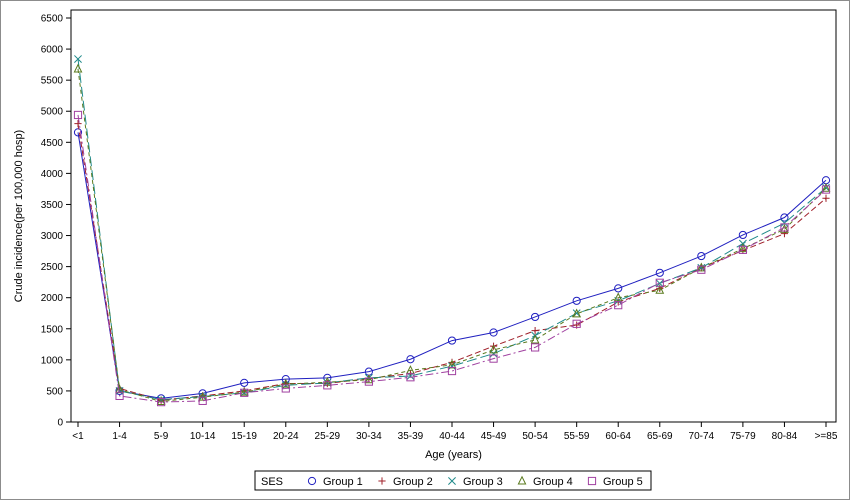 The height and width of the screenshot is (500, 850). Describe the element at coordinates (78, 436) in the screenshot. I see `x-tick-label: <1` at that location.